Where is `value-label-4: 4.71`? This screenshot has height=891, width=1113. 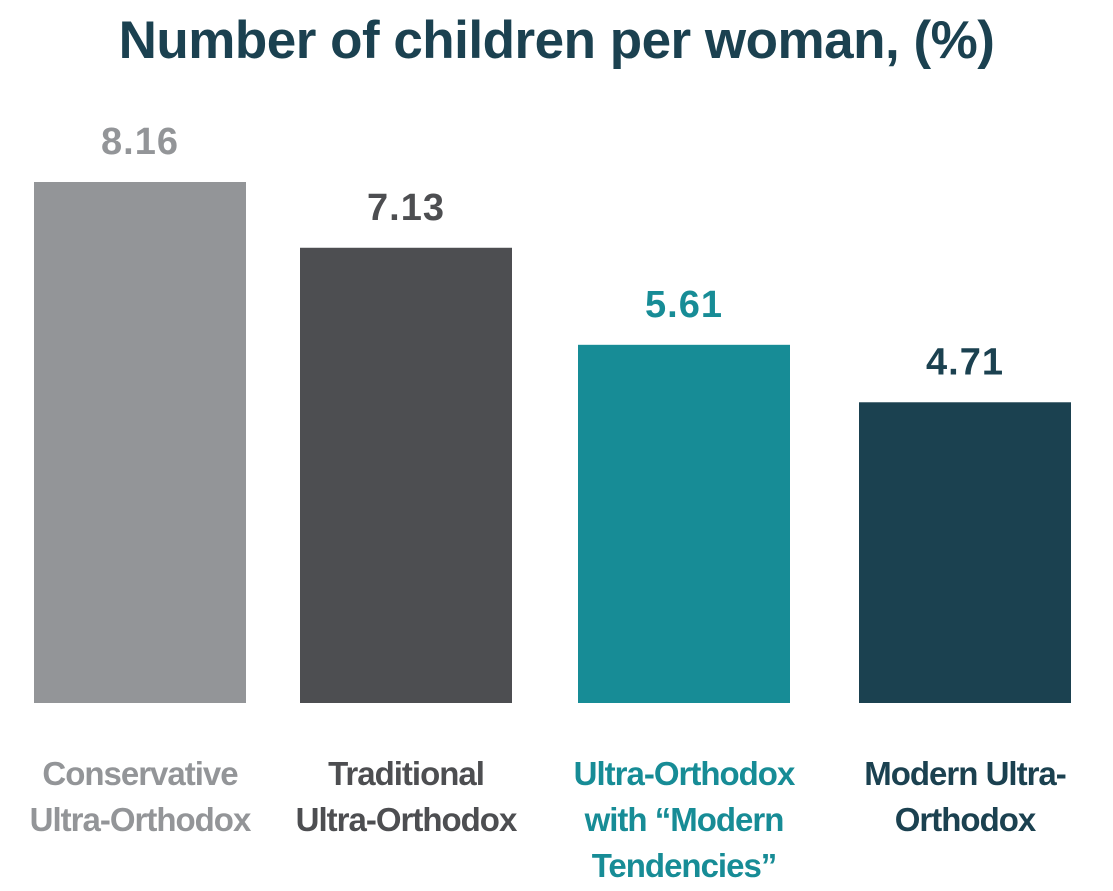
value-label-4: 4.71 is located at coordinates (965, 362).